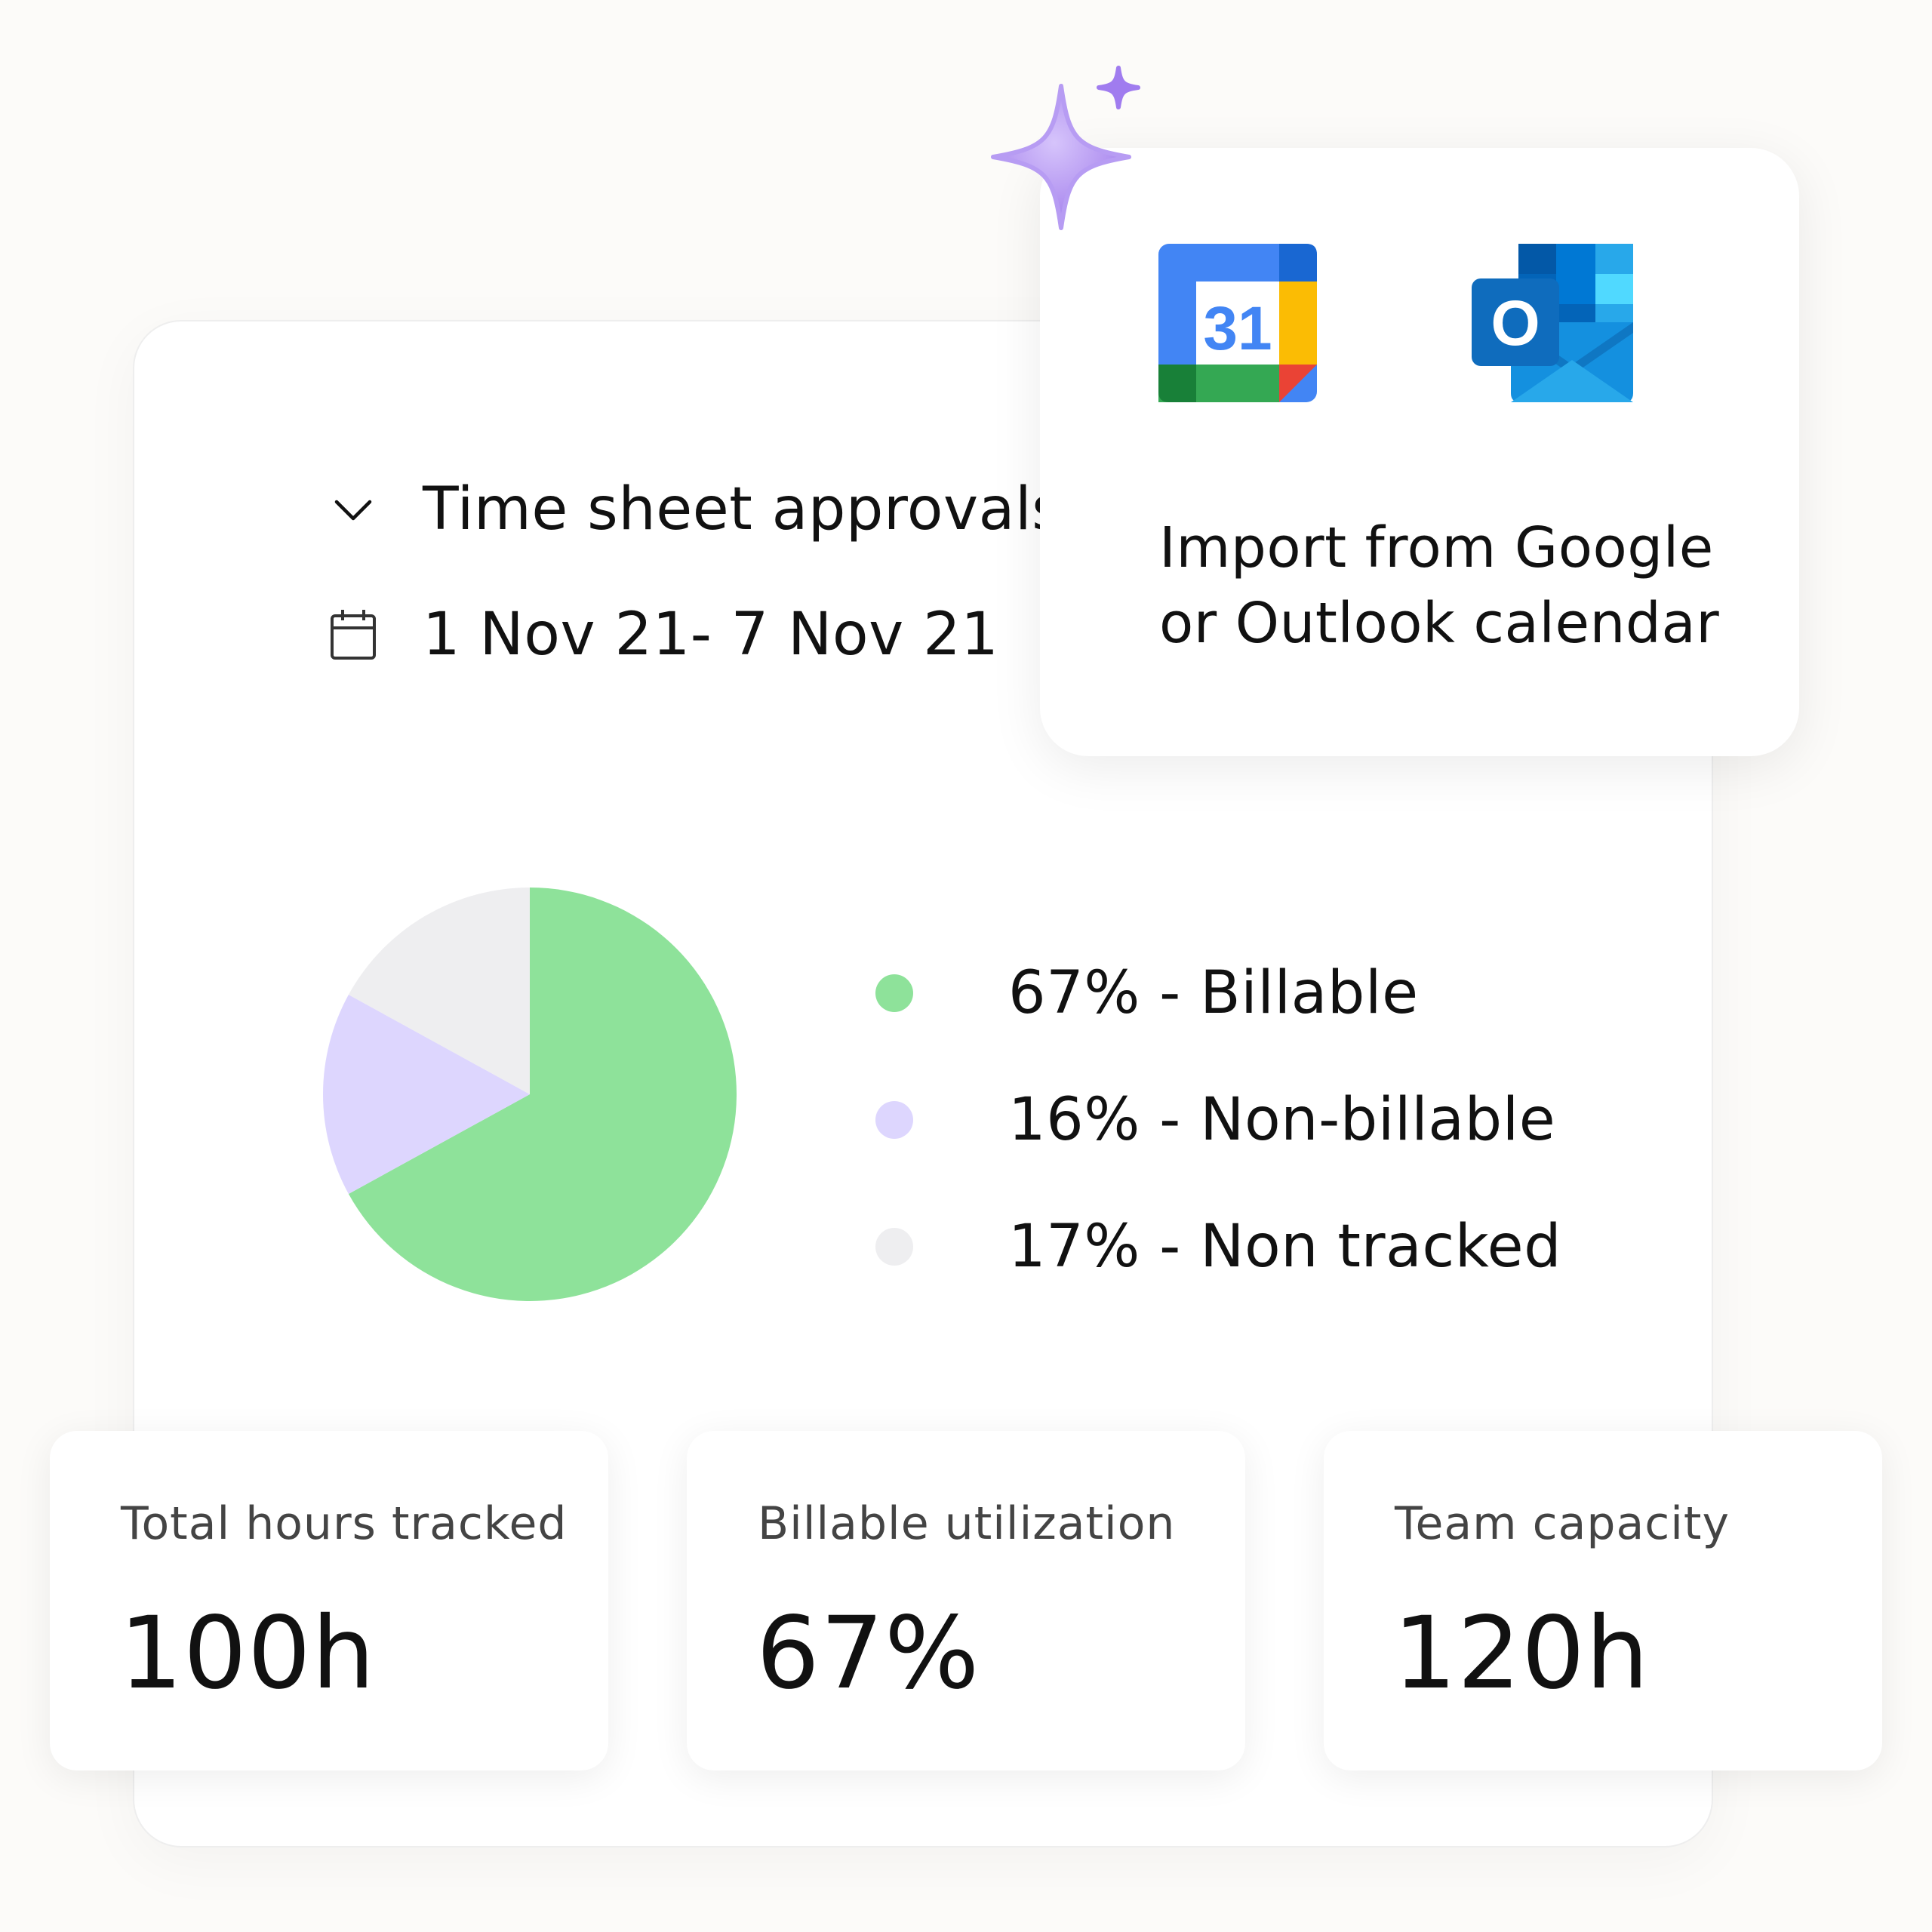  I want to click on pie-slice-billable, so click(542, 1094).